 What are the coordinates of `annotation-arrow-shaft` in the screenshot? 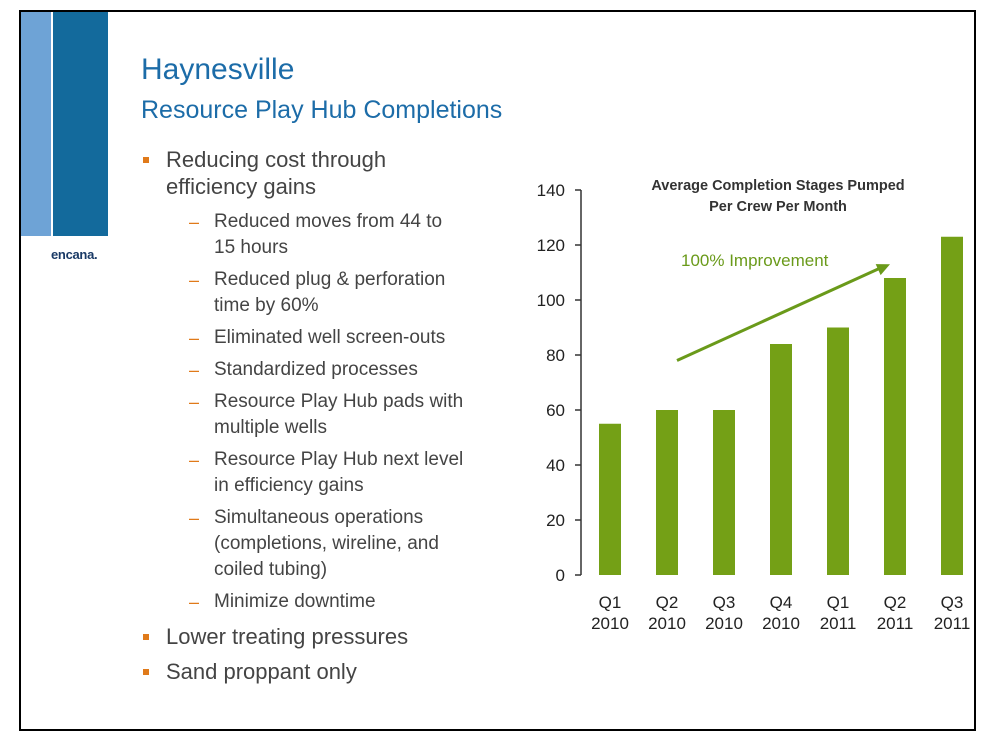 It's located at (779, 313).